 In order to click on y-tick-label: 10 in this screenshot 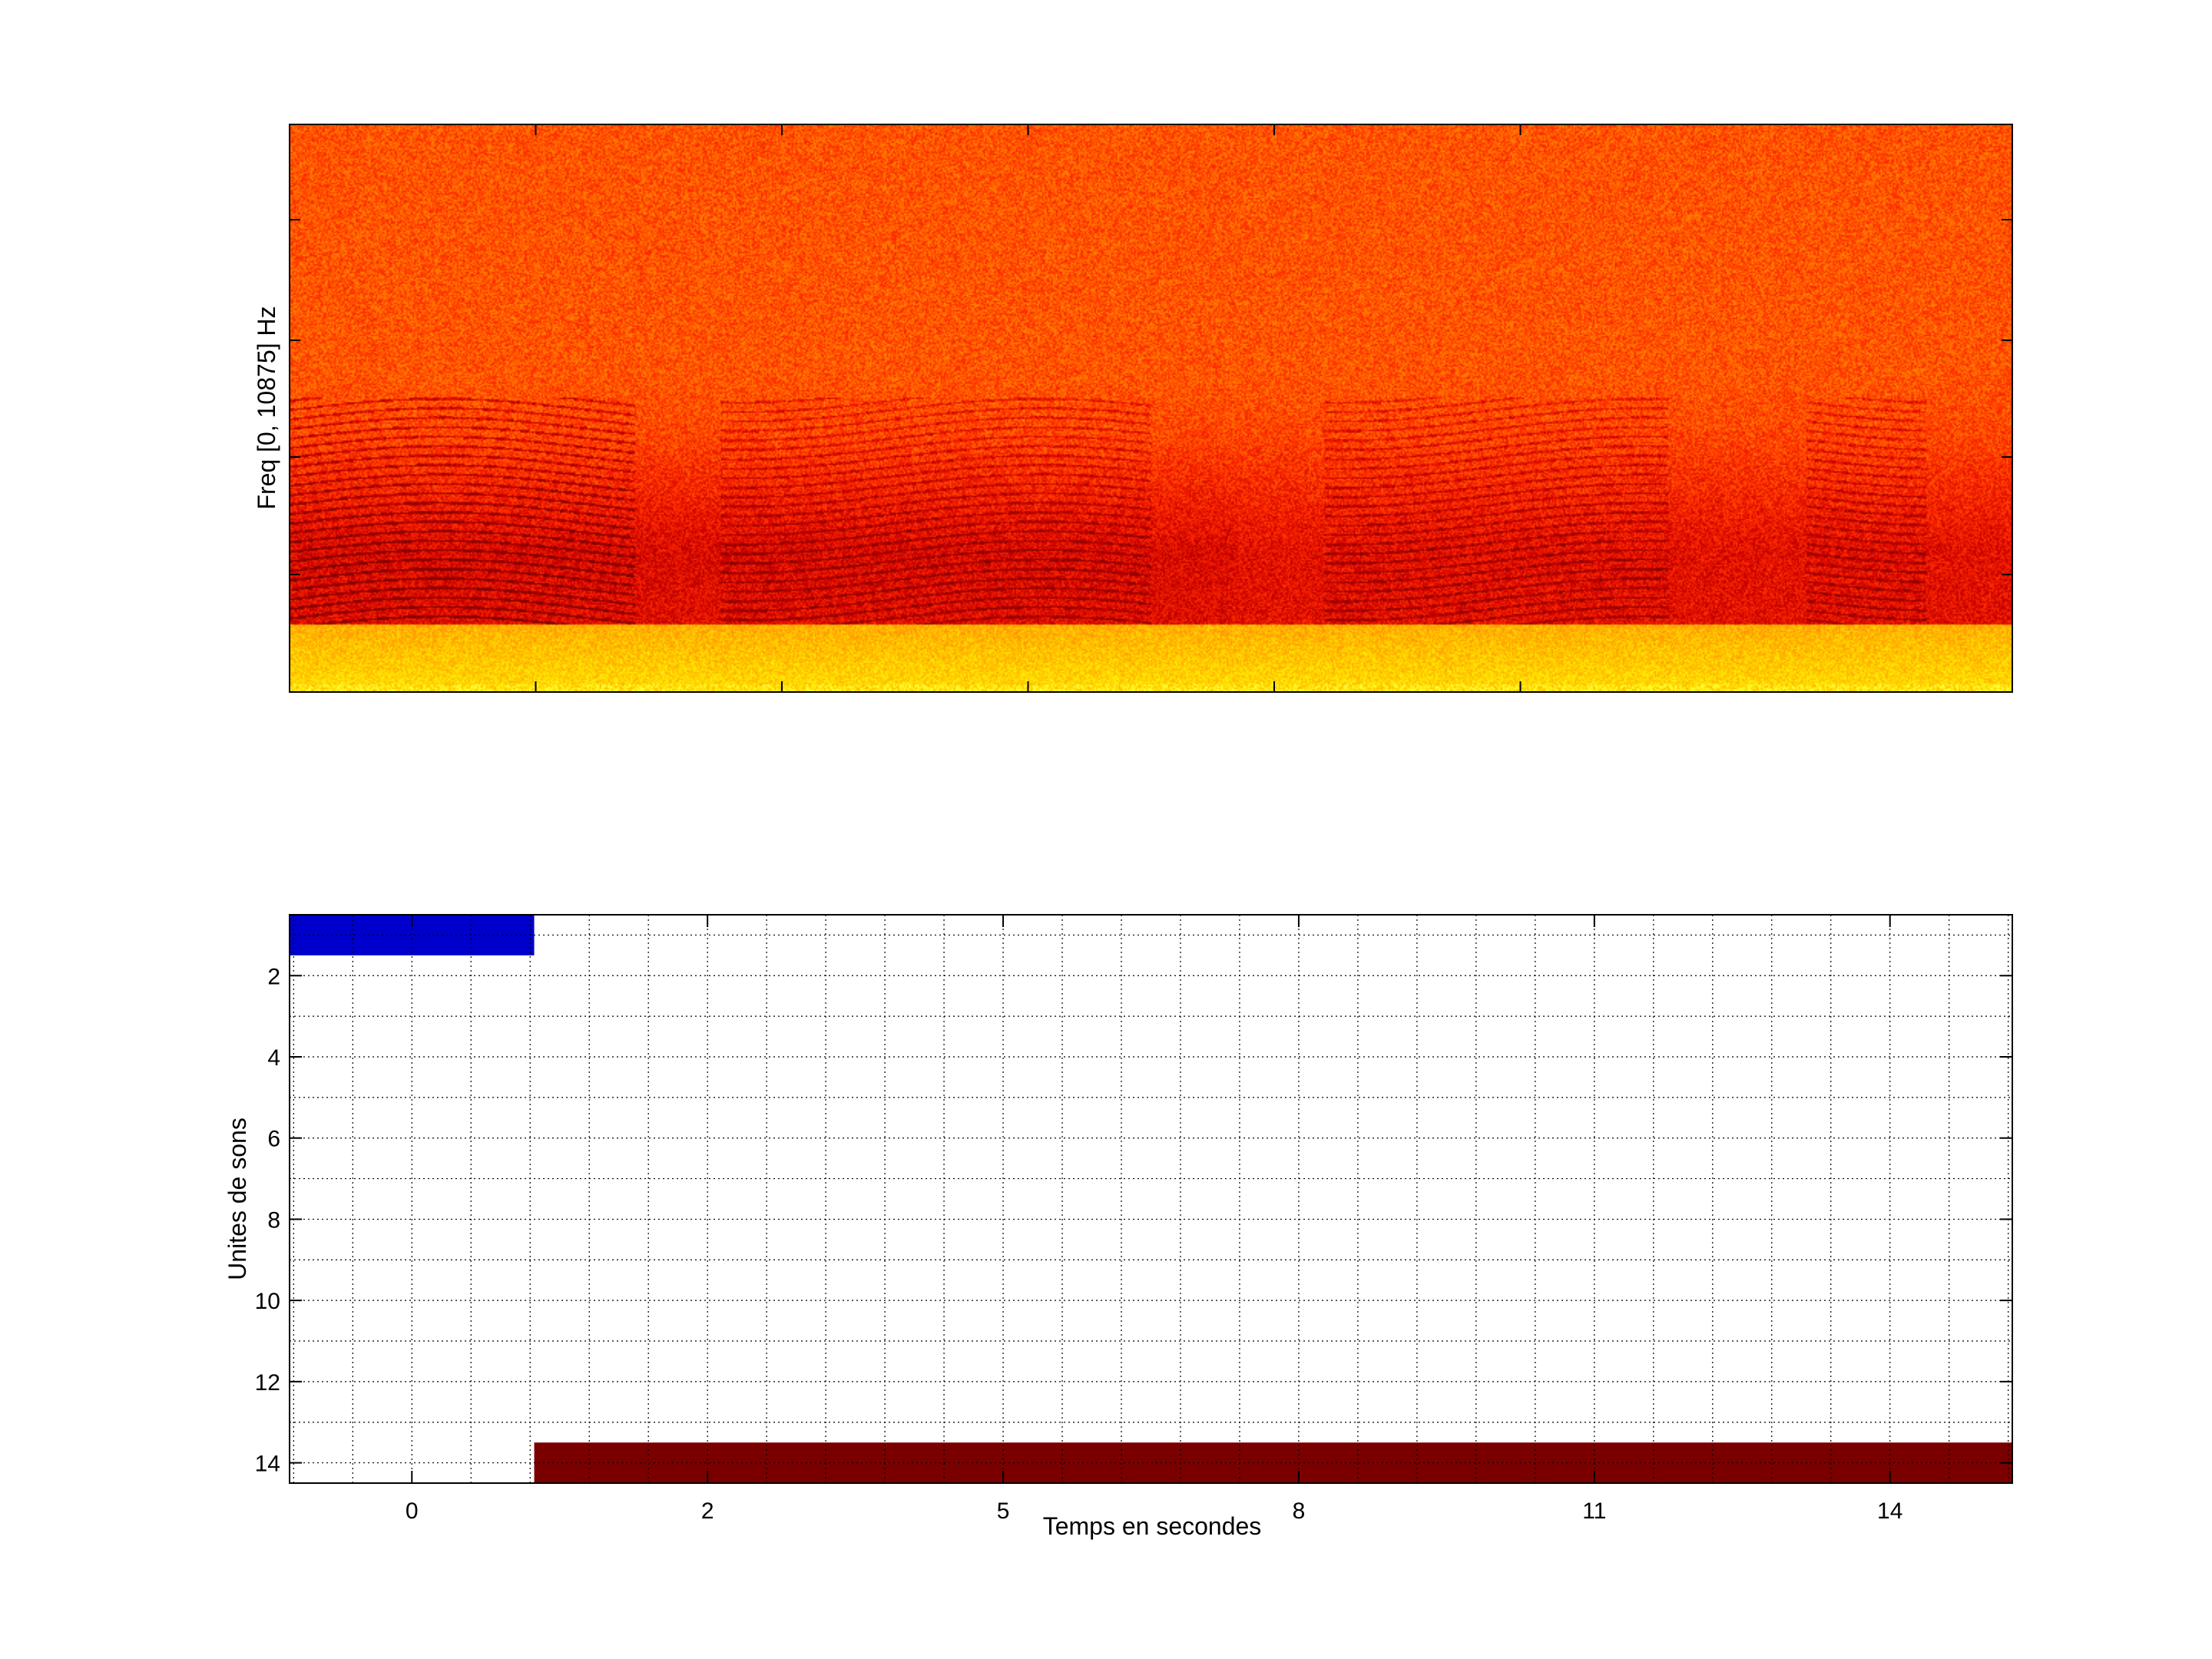, I will do `click(267, 1301)`.